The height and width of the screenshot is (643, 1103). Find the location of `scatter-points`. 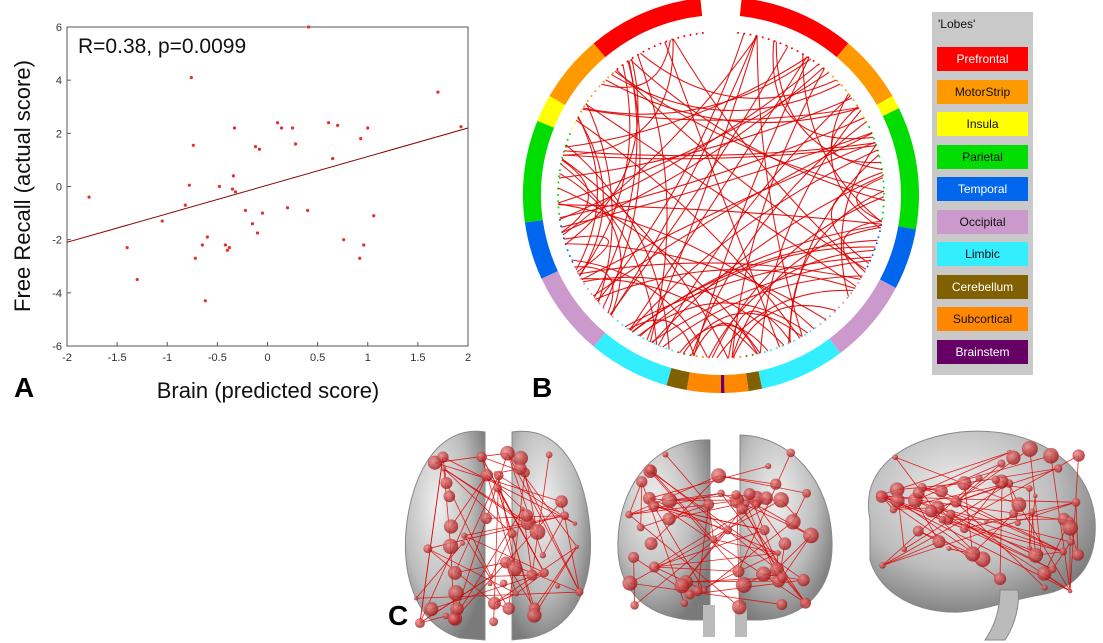

scatter-points is located at coordinates (275, 164).